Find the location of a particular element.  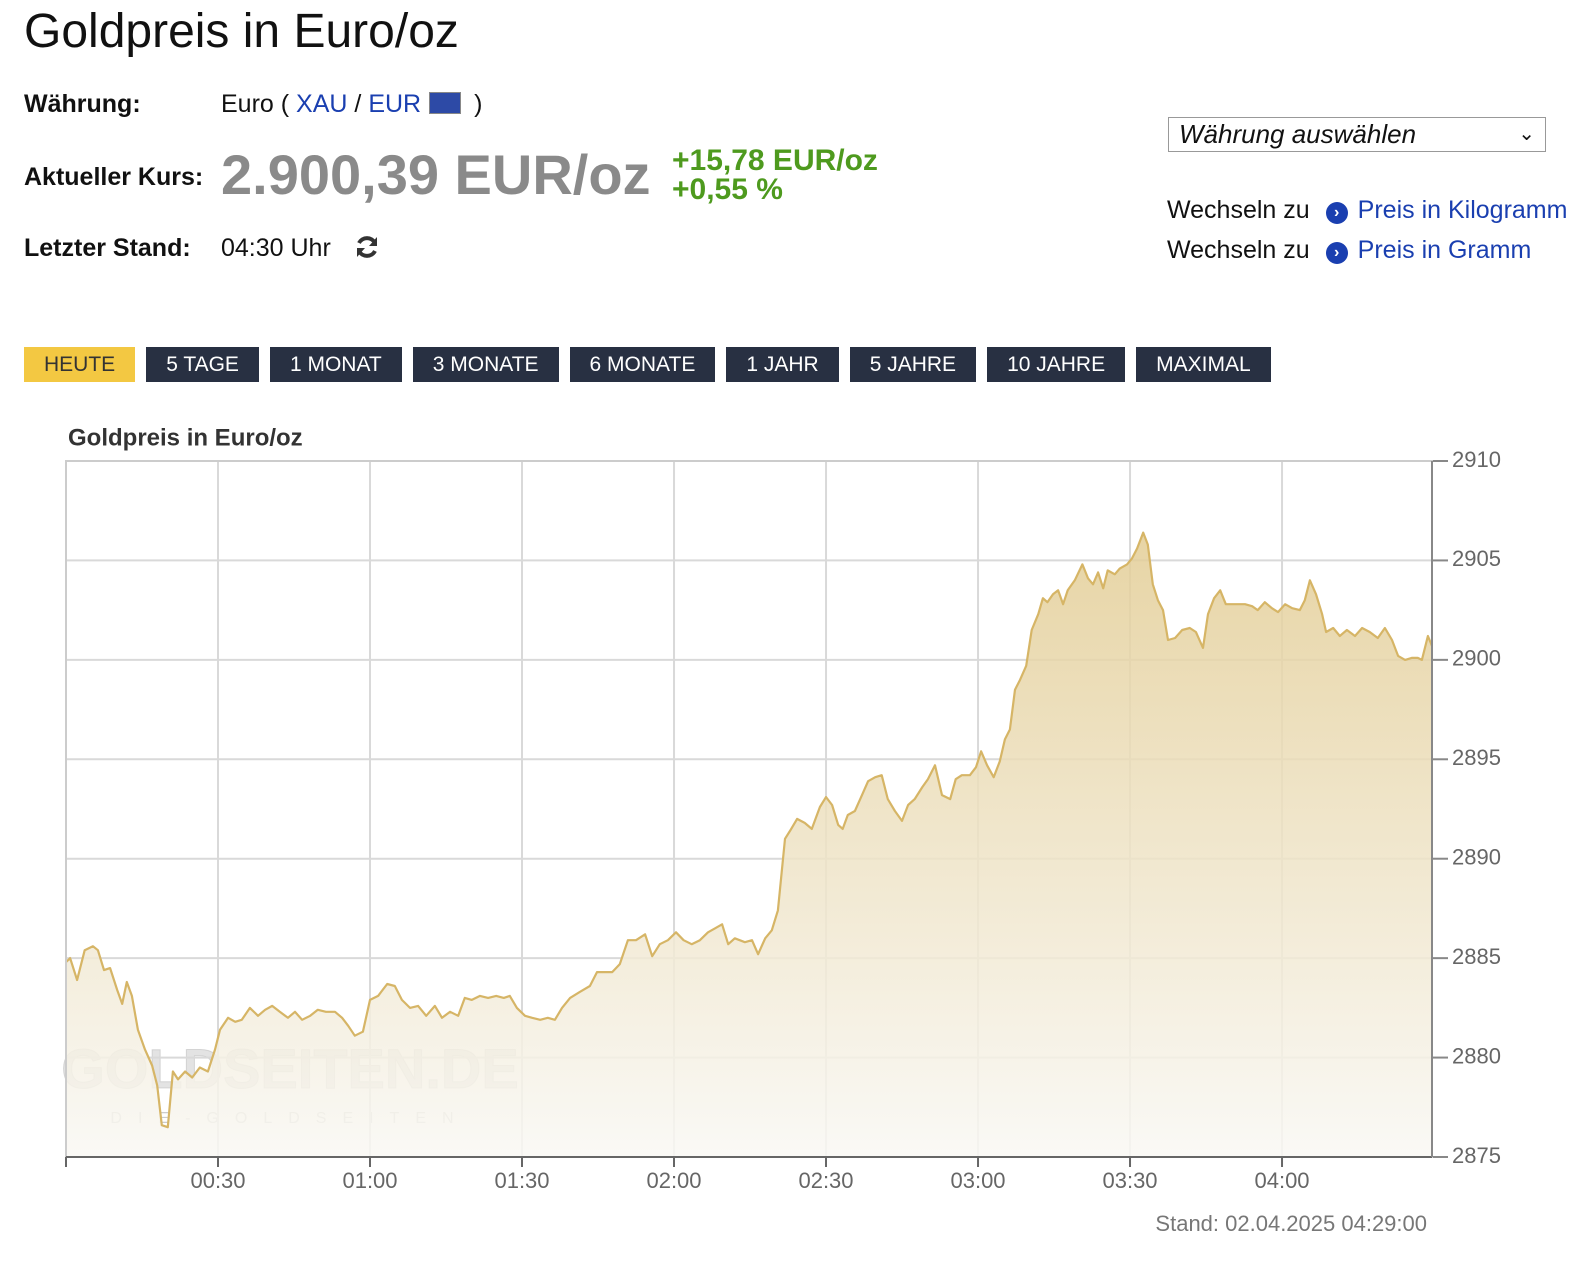

currency-select: Währung auswählen ⌄ is located at coordinates (1357, 134).